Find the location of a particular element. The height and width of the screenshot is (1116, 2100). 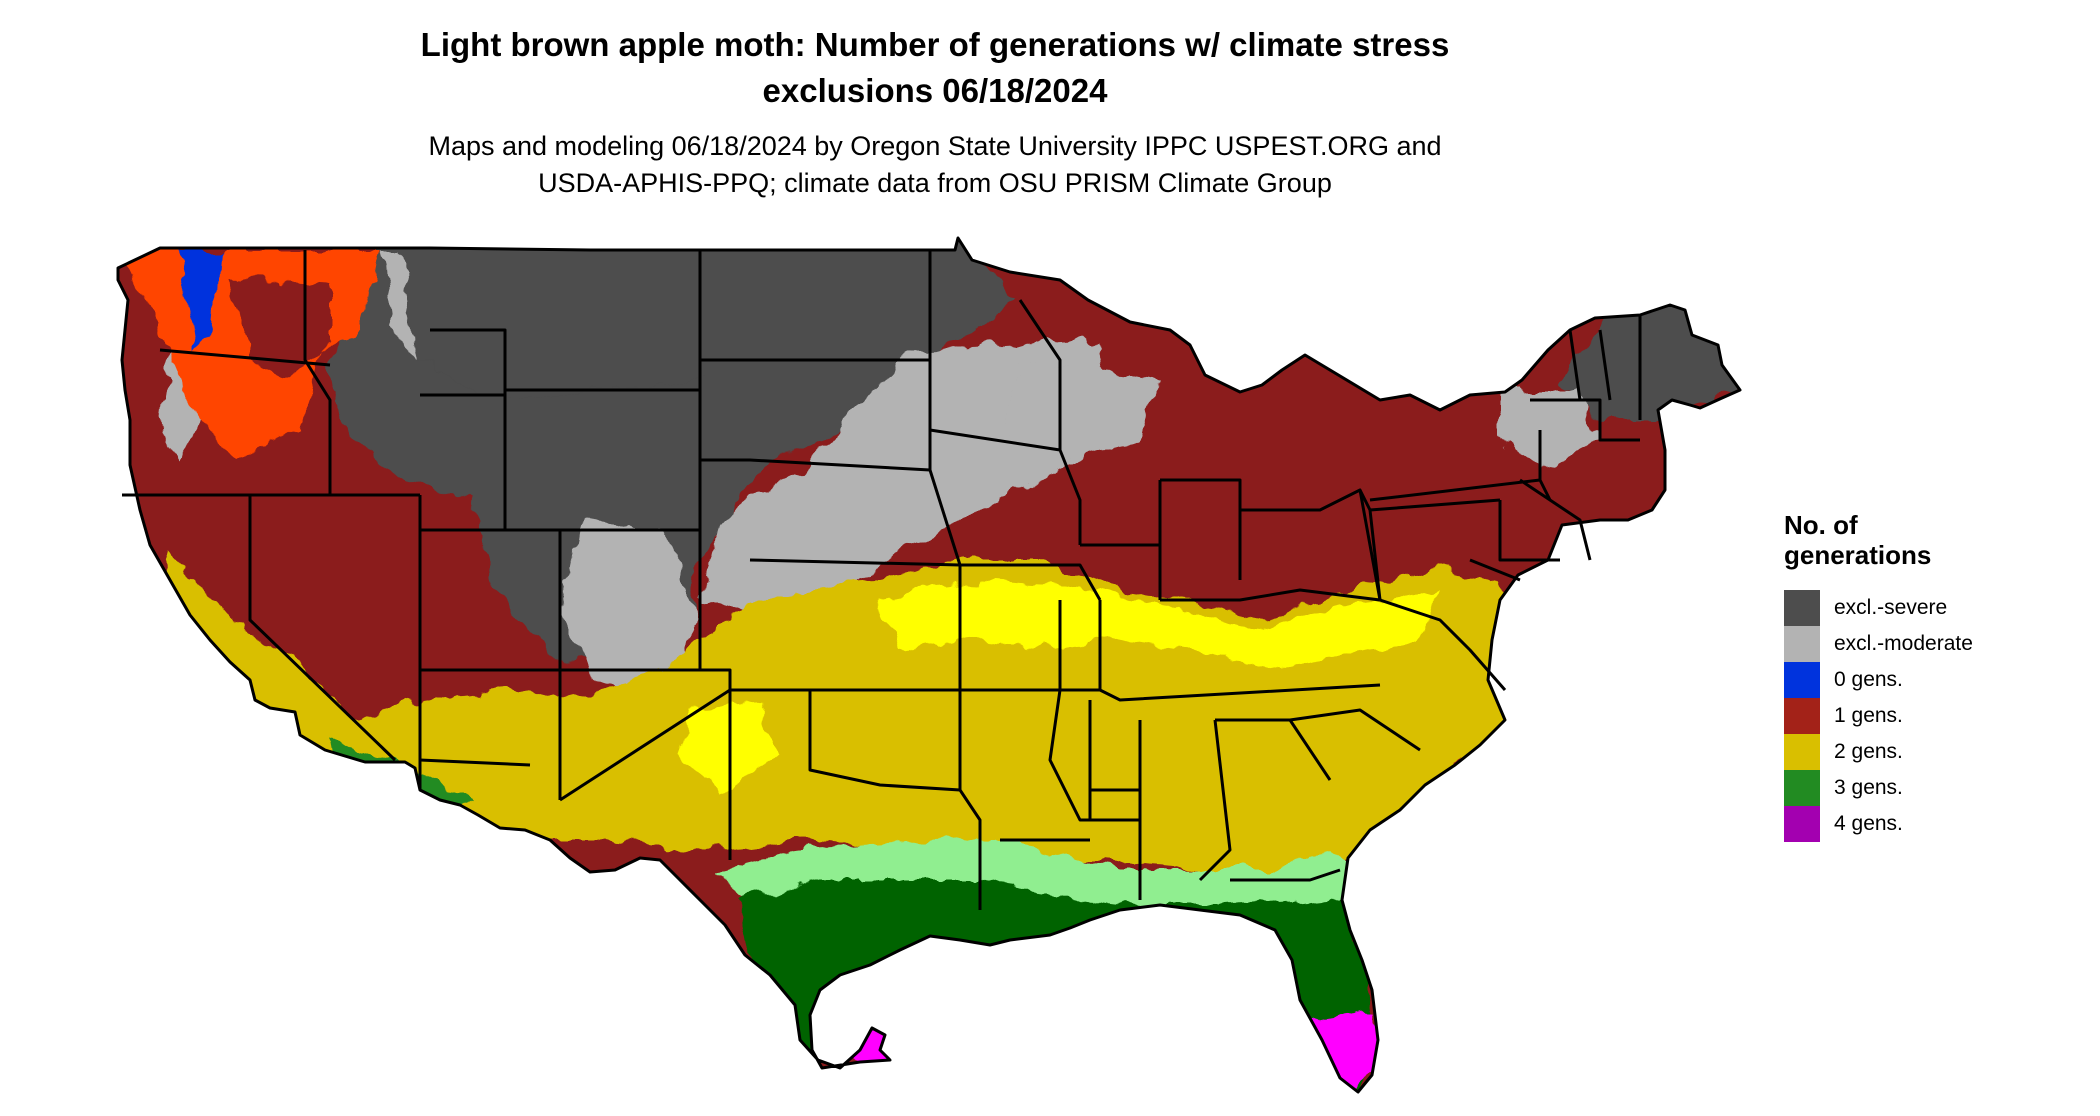

legend-item: excl.-moderate is located at coordinates (1878, 644).